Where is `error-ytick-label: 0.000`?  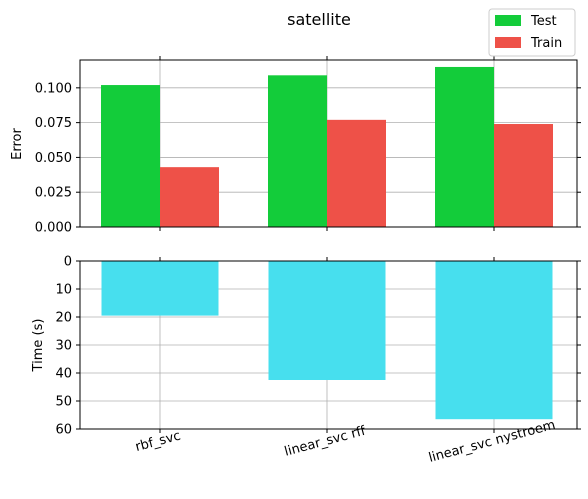 error-ytick-label: 0.000 is located at coordinates (53, 228).